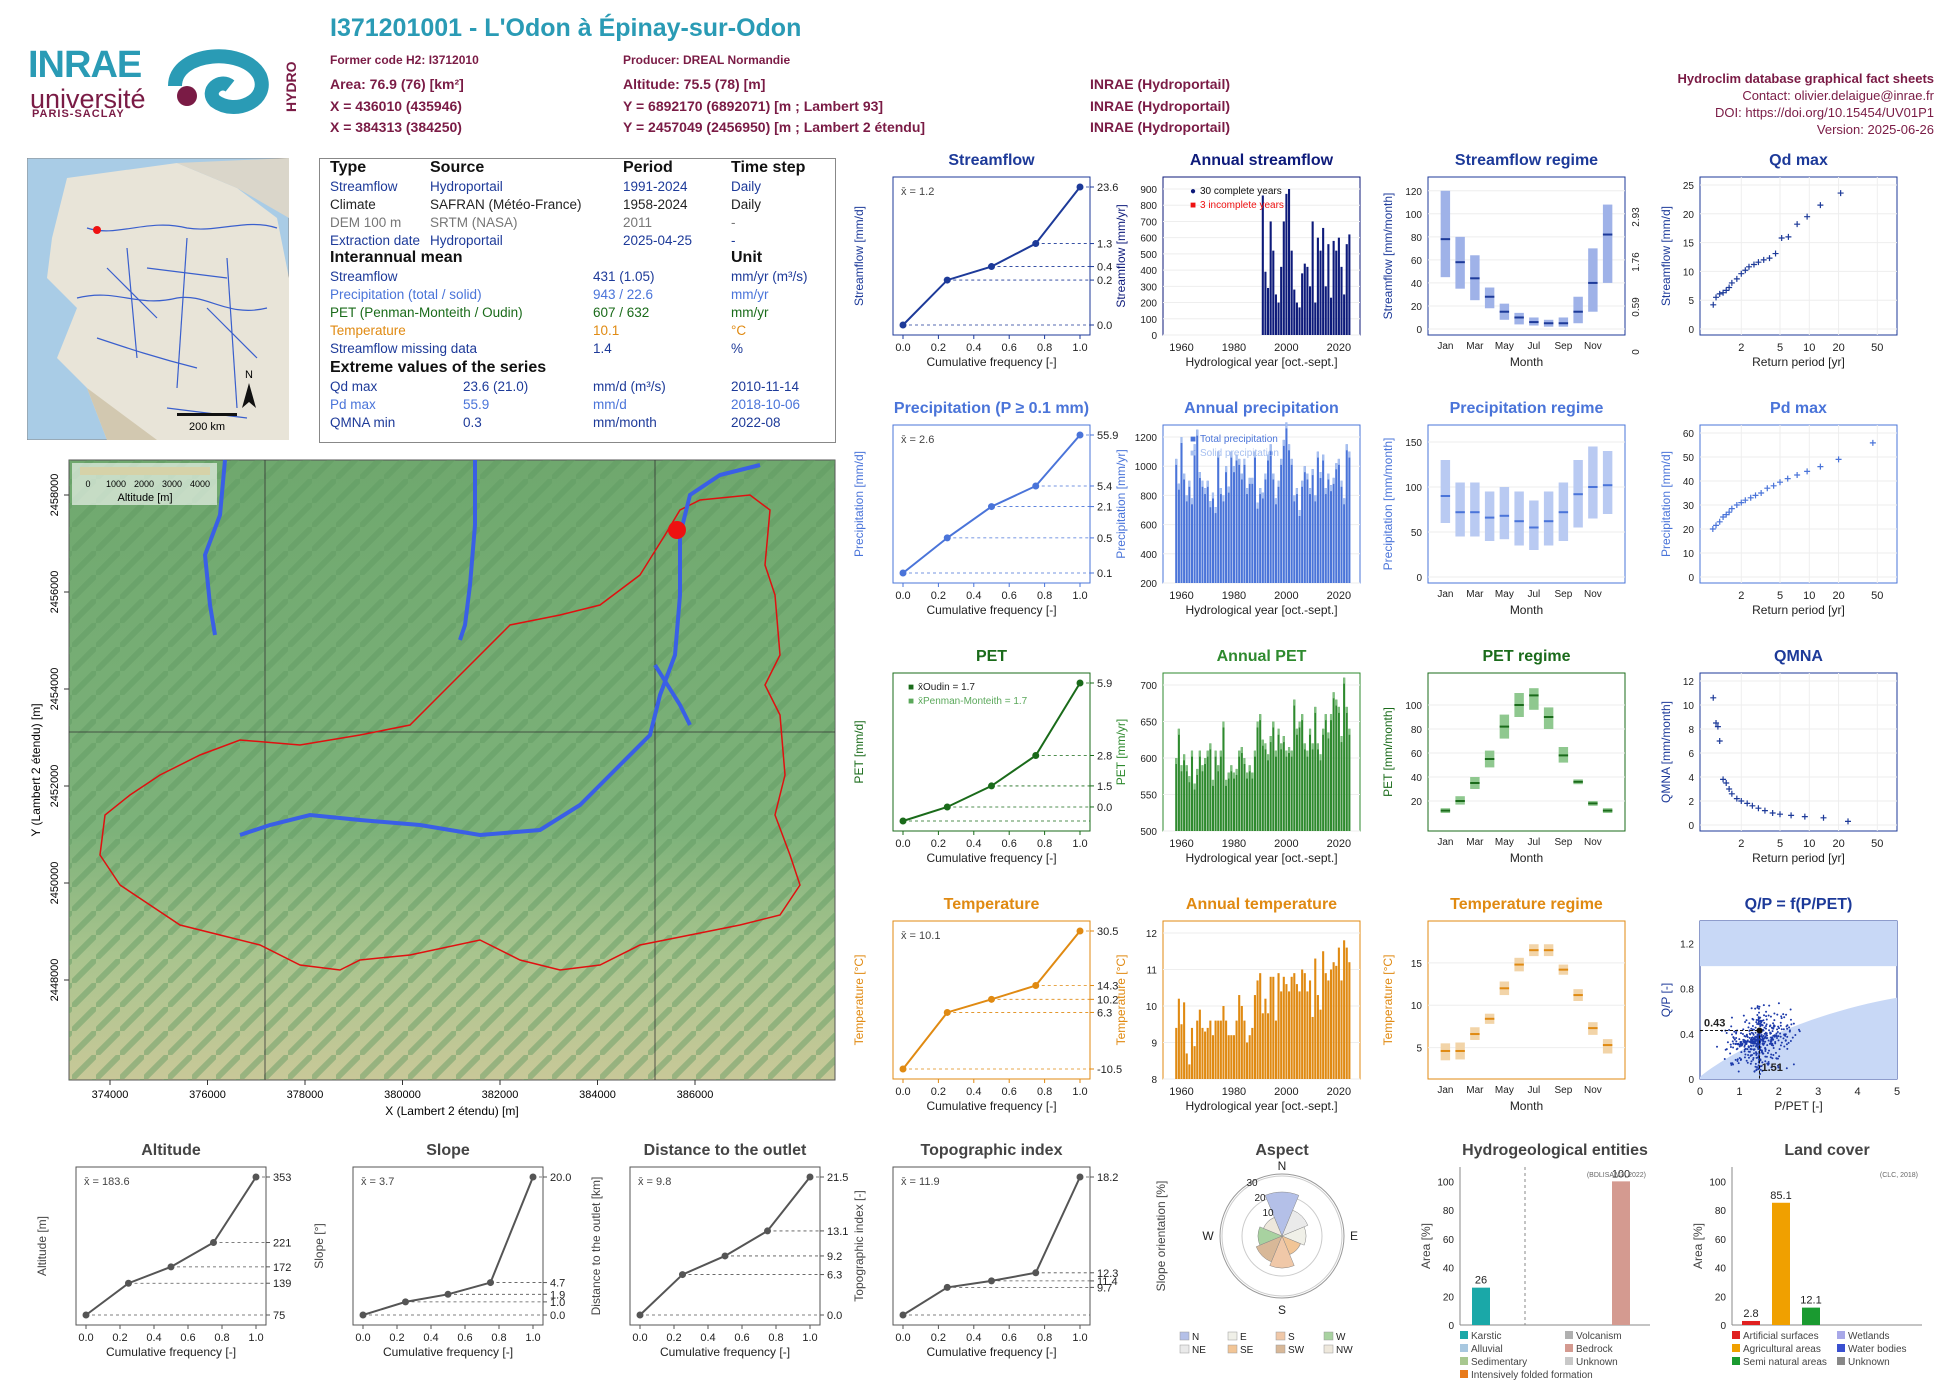 The height and width of the screenshot is (1386, 1960). What do you see at coordinates (1636, 307) in the screenshot?
I see `right-tick-label: 0.59` at bounding box center [1636, 307].